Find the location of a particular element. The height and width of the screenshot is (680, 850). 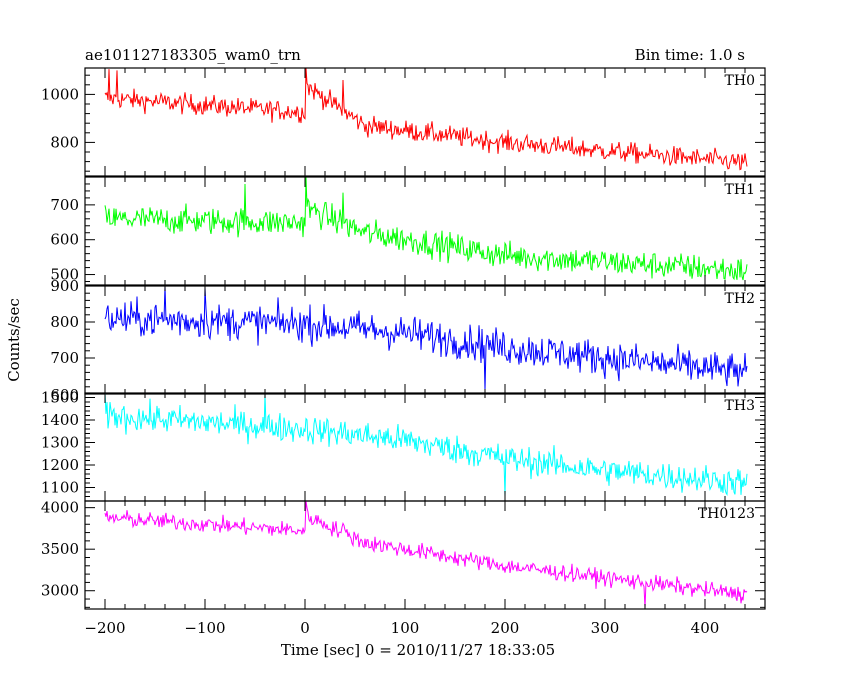

series-label: TH1 is located at coordinates (740, 190).